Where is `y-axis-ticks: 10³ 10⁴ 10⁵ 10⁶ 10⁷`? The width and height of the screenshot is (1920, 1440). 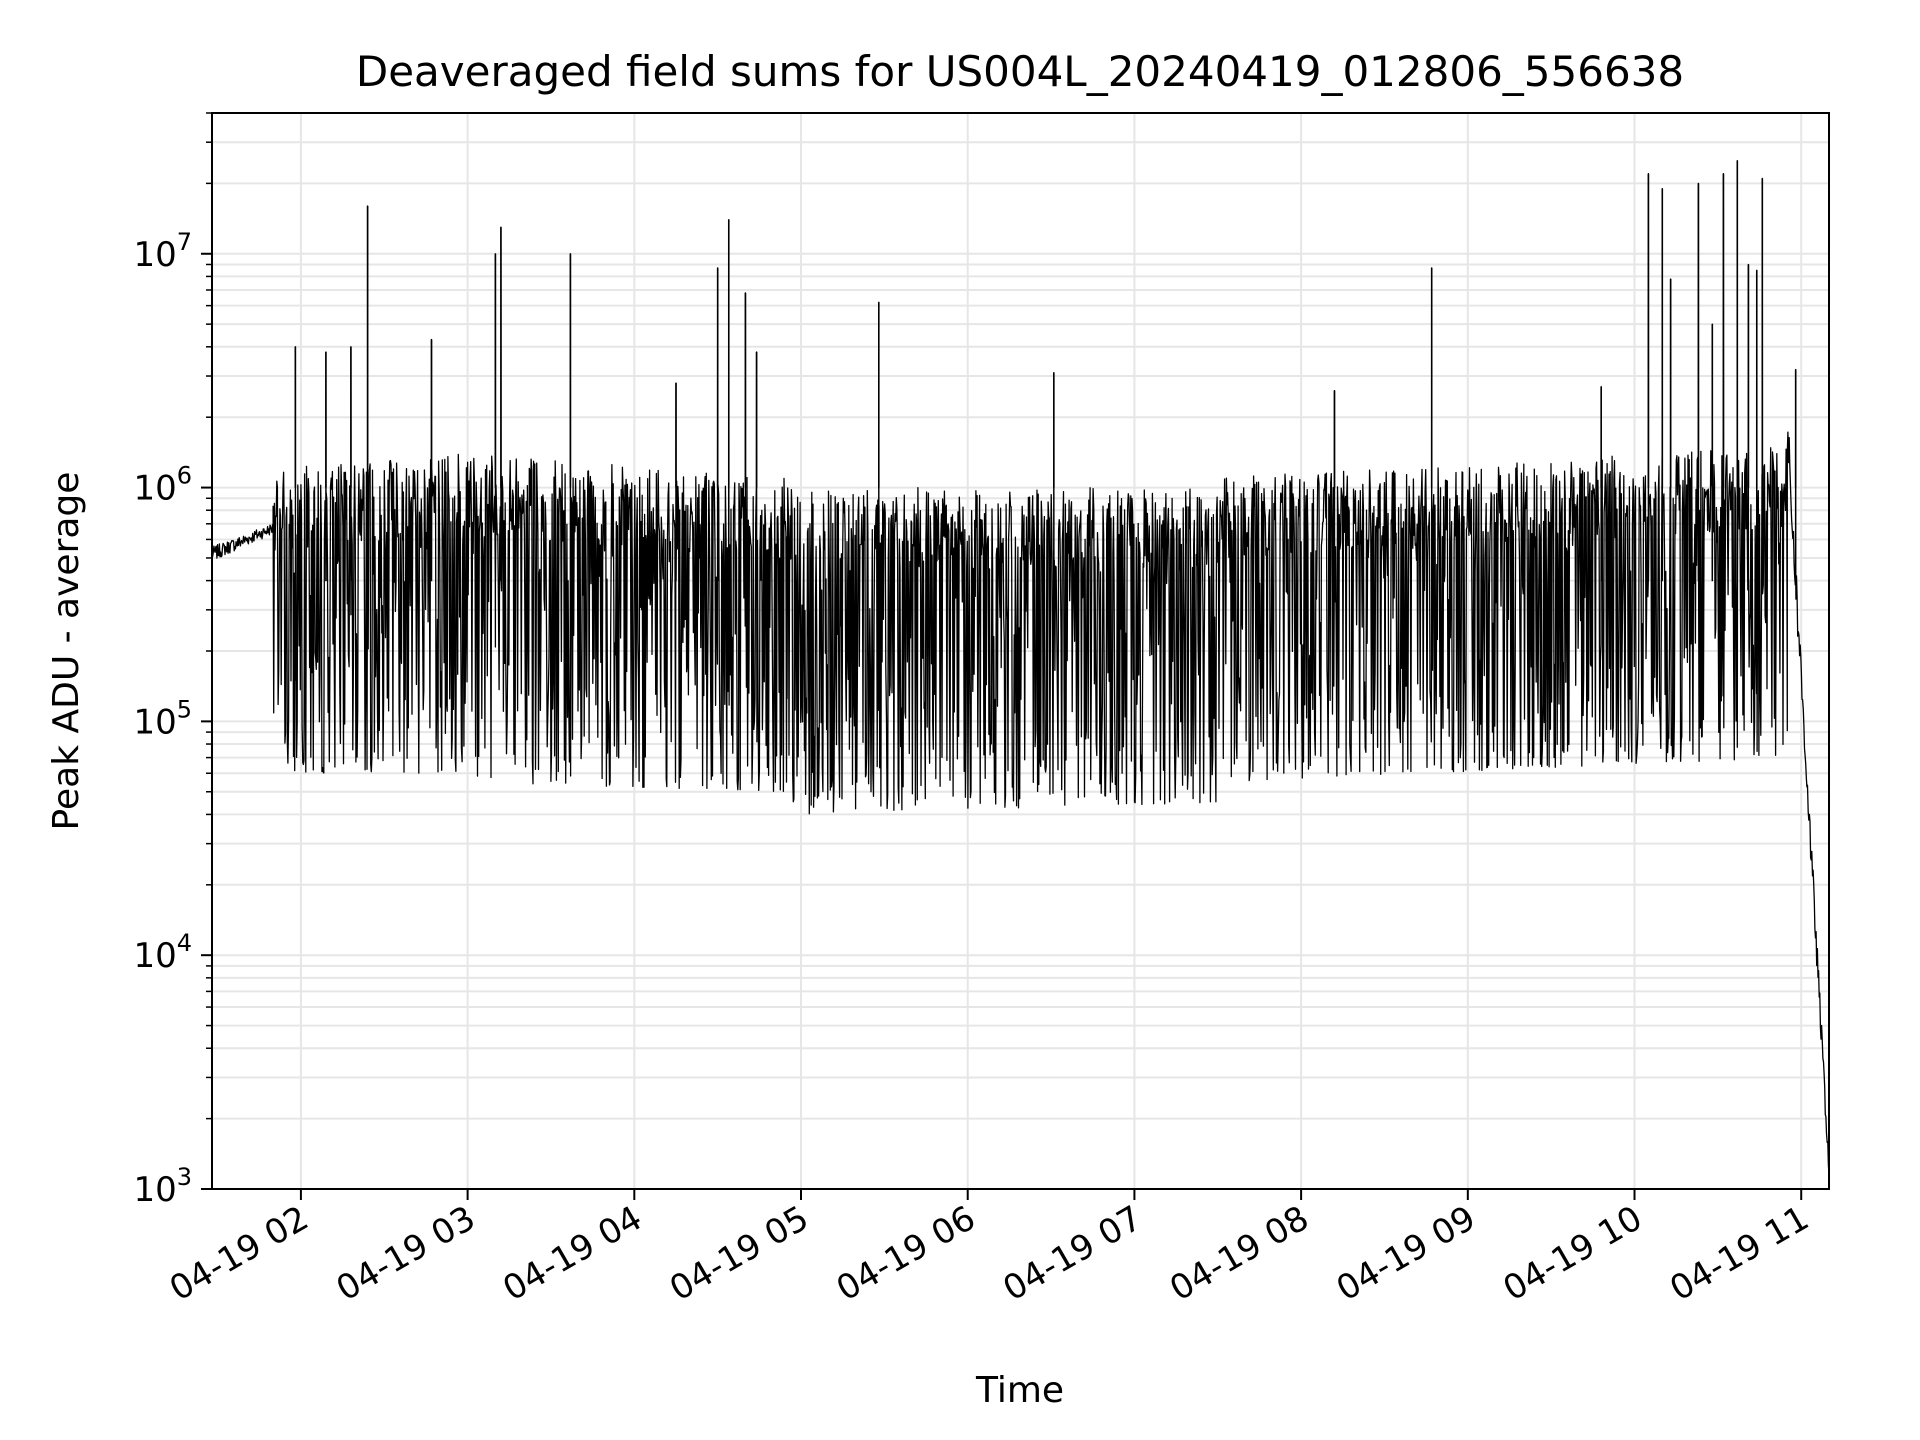 y-axis-ticks: 10³ 10⁴ 10⁵ 10⁶ 10⁷ is located at coordinates (172, 661).